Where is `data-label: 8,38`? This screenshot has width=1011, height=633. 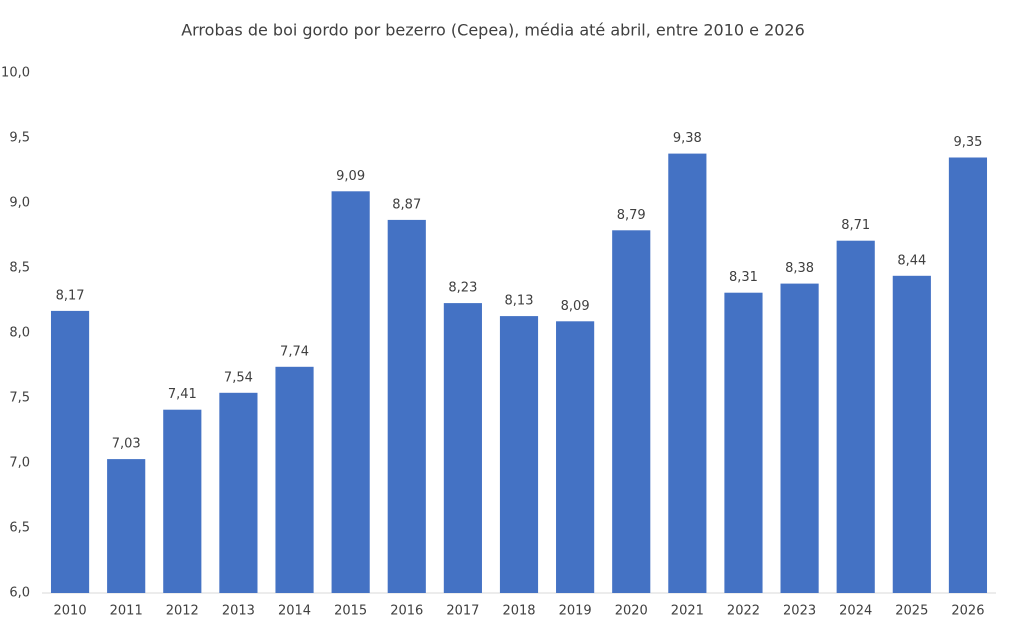
data-label: 8,38 is located at coordinates (799, 268).